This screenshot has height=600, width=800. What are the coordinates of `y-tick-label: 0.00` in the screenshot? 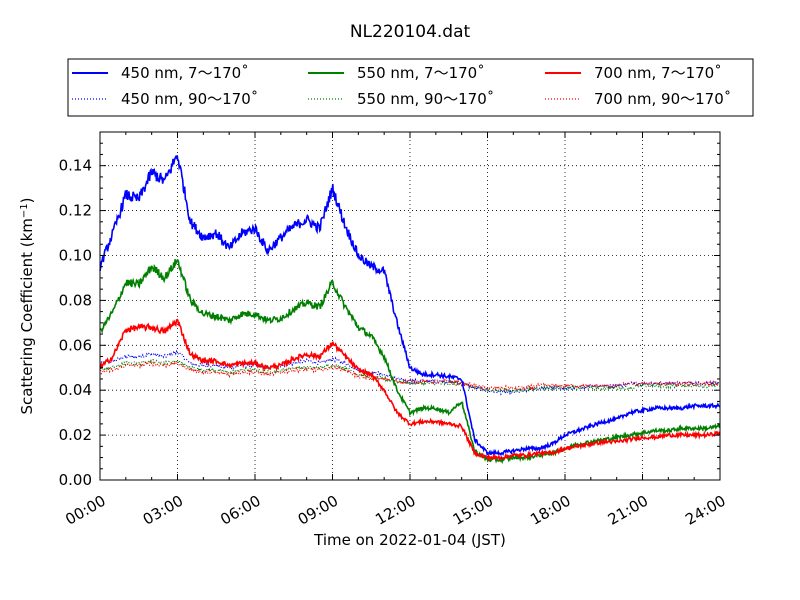 It's located at (75, 480).